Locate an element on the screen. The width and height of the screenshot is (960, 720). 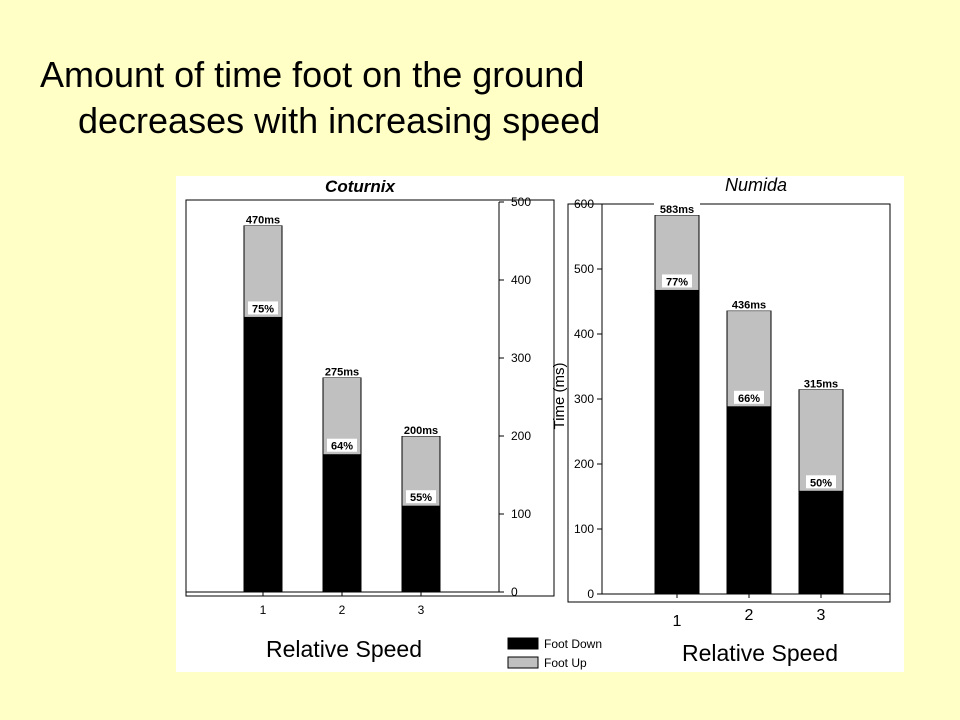
slide-title-line-1: Amount of time foot on the ground is located at coordinates (312, 74).